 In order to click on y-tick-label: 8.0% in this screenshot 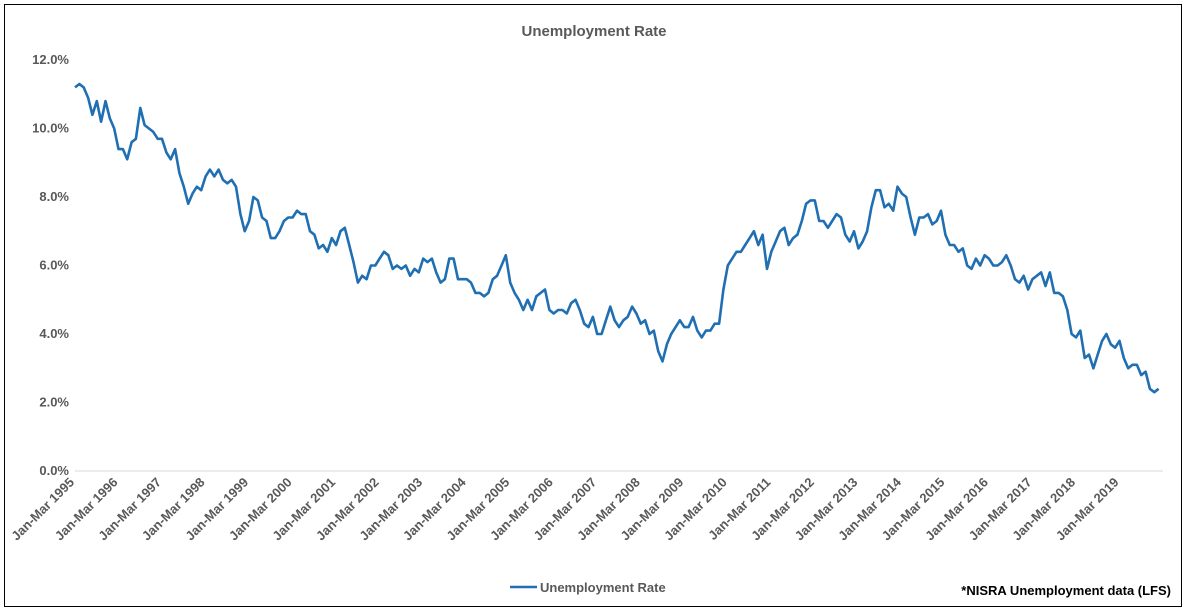, I will do `click(54, 196)`.